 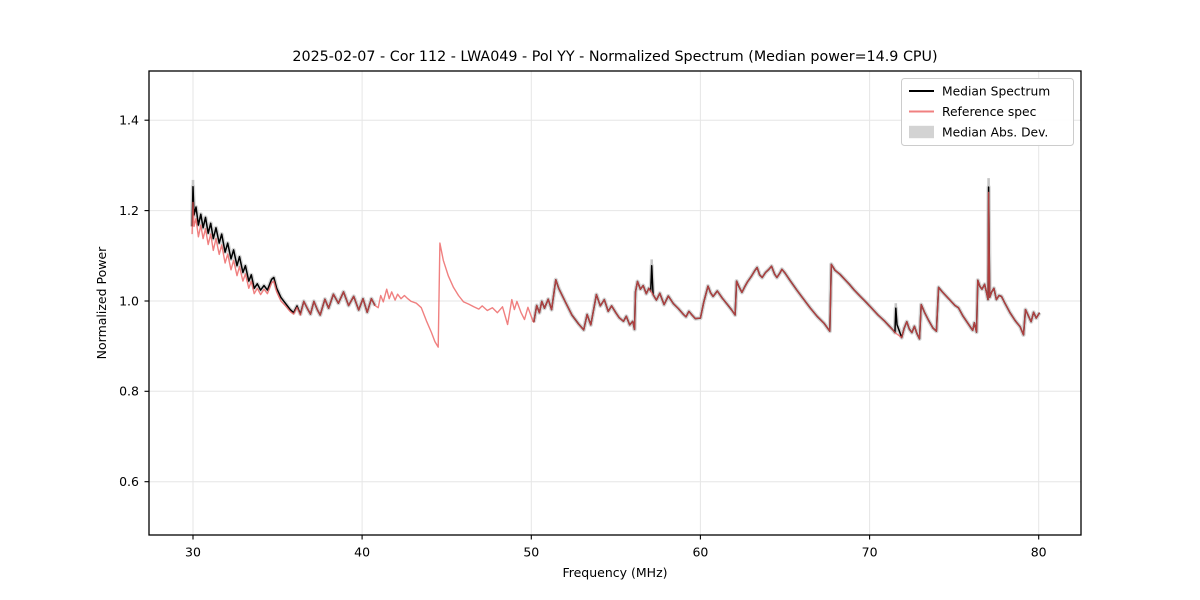 What do you see at coordinates (1039, 552) in the screenshot?
I see `x-tick-label-80: 80` at bounding box center [1039, 552].